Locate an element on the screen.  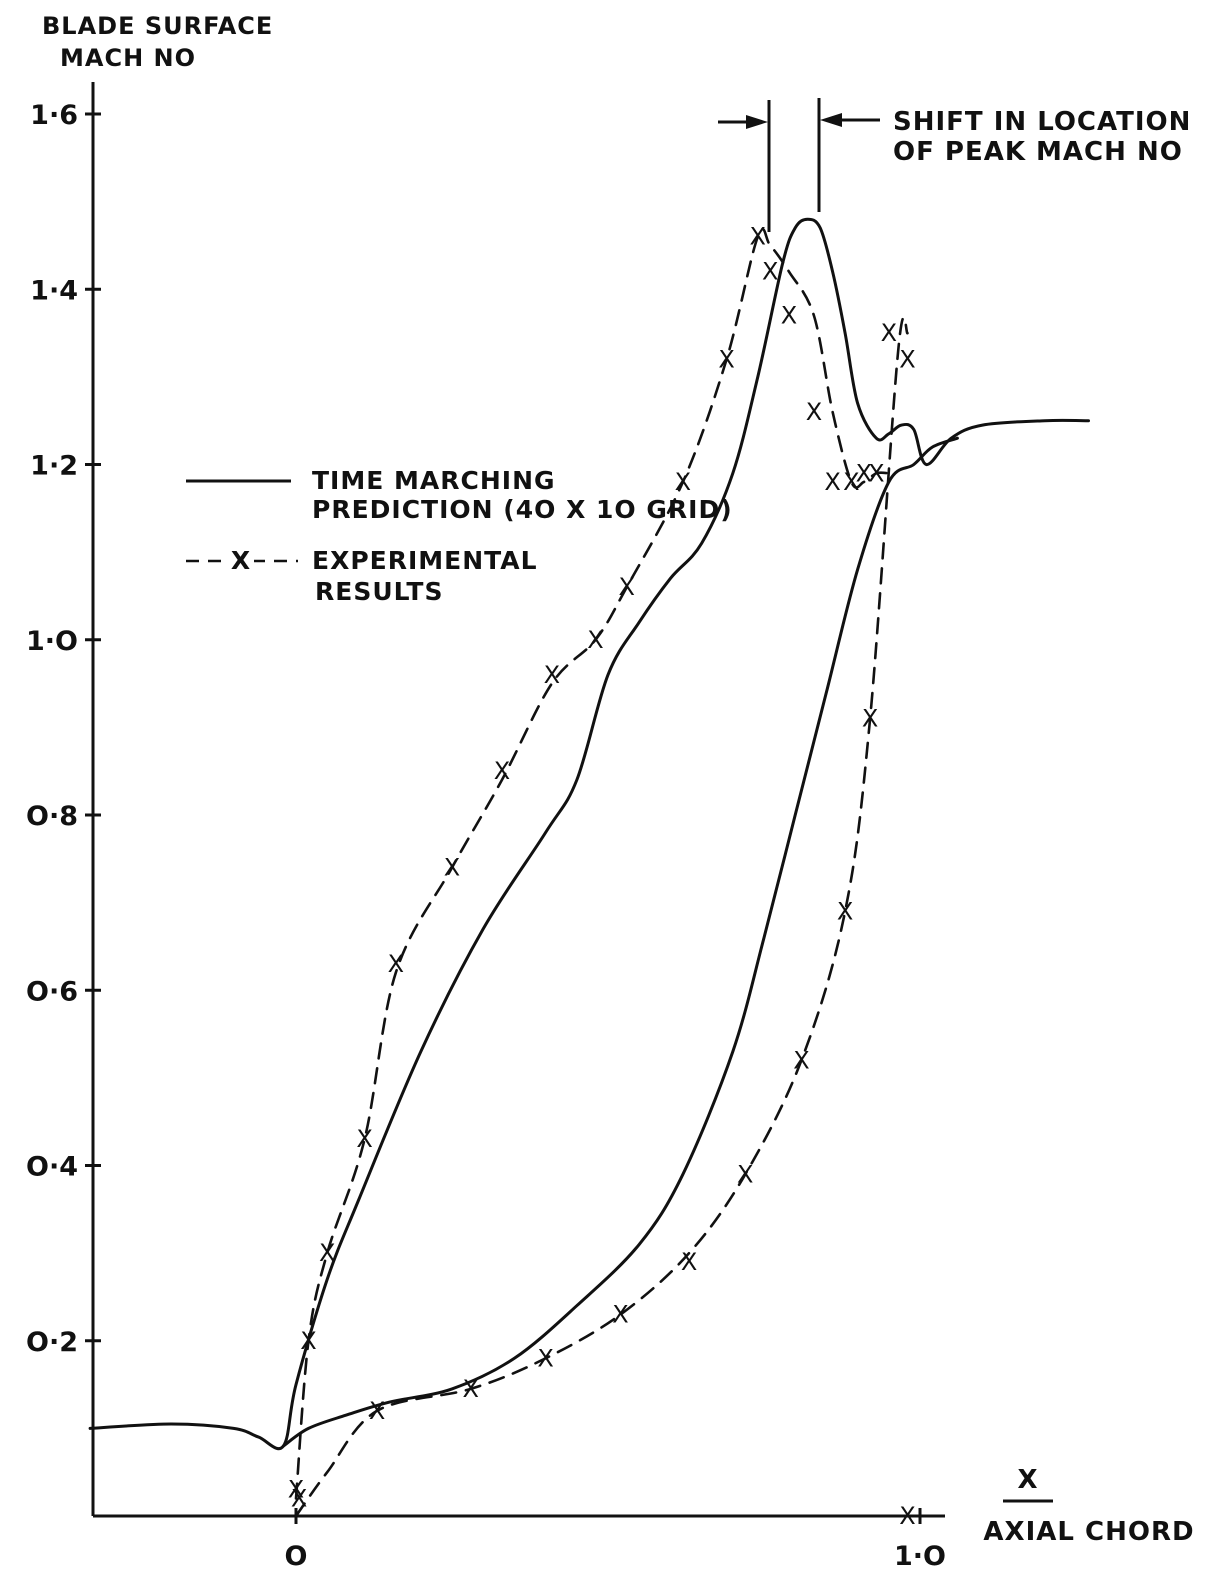
x-axis-title-denominator: AXIAL CHORD is located at coordinates (1088, 1532).